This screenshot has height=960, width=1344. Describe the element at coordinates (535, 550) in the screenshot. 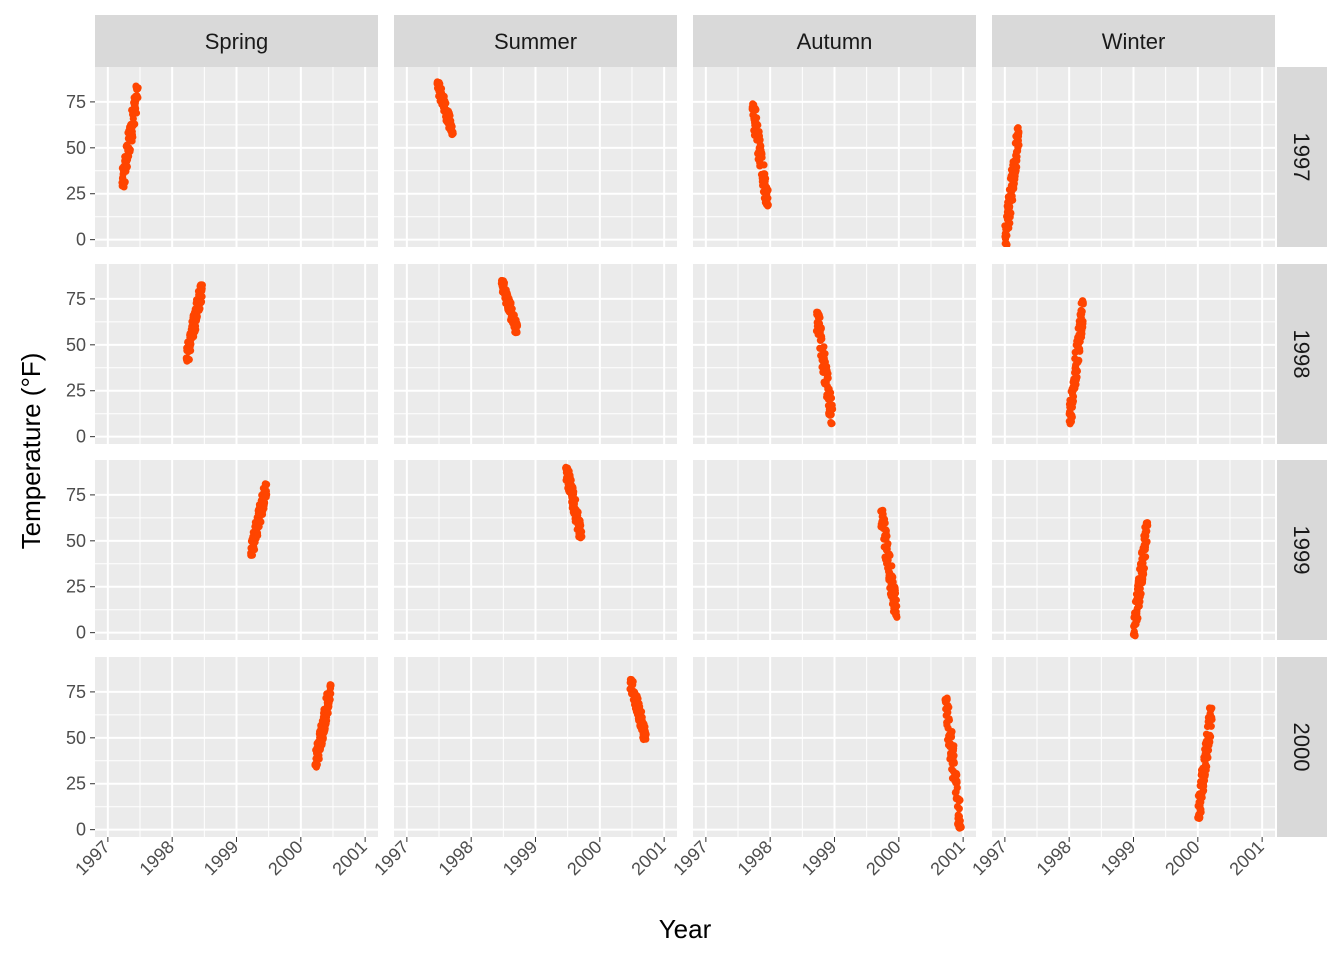

I see `panel-summer-1999` at that location.